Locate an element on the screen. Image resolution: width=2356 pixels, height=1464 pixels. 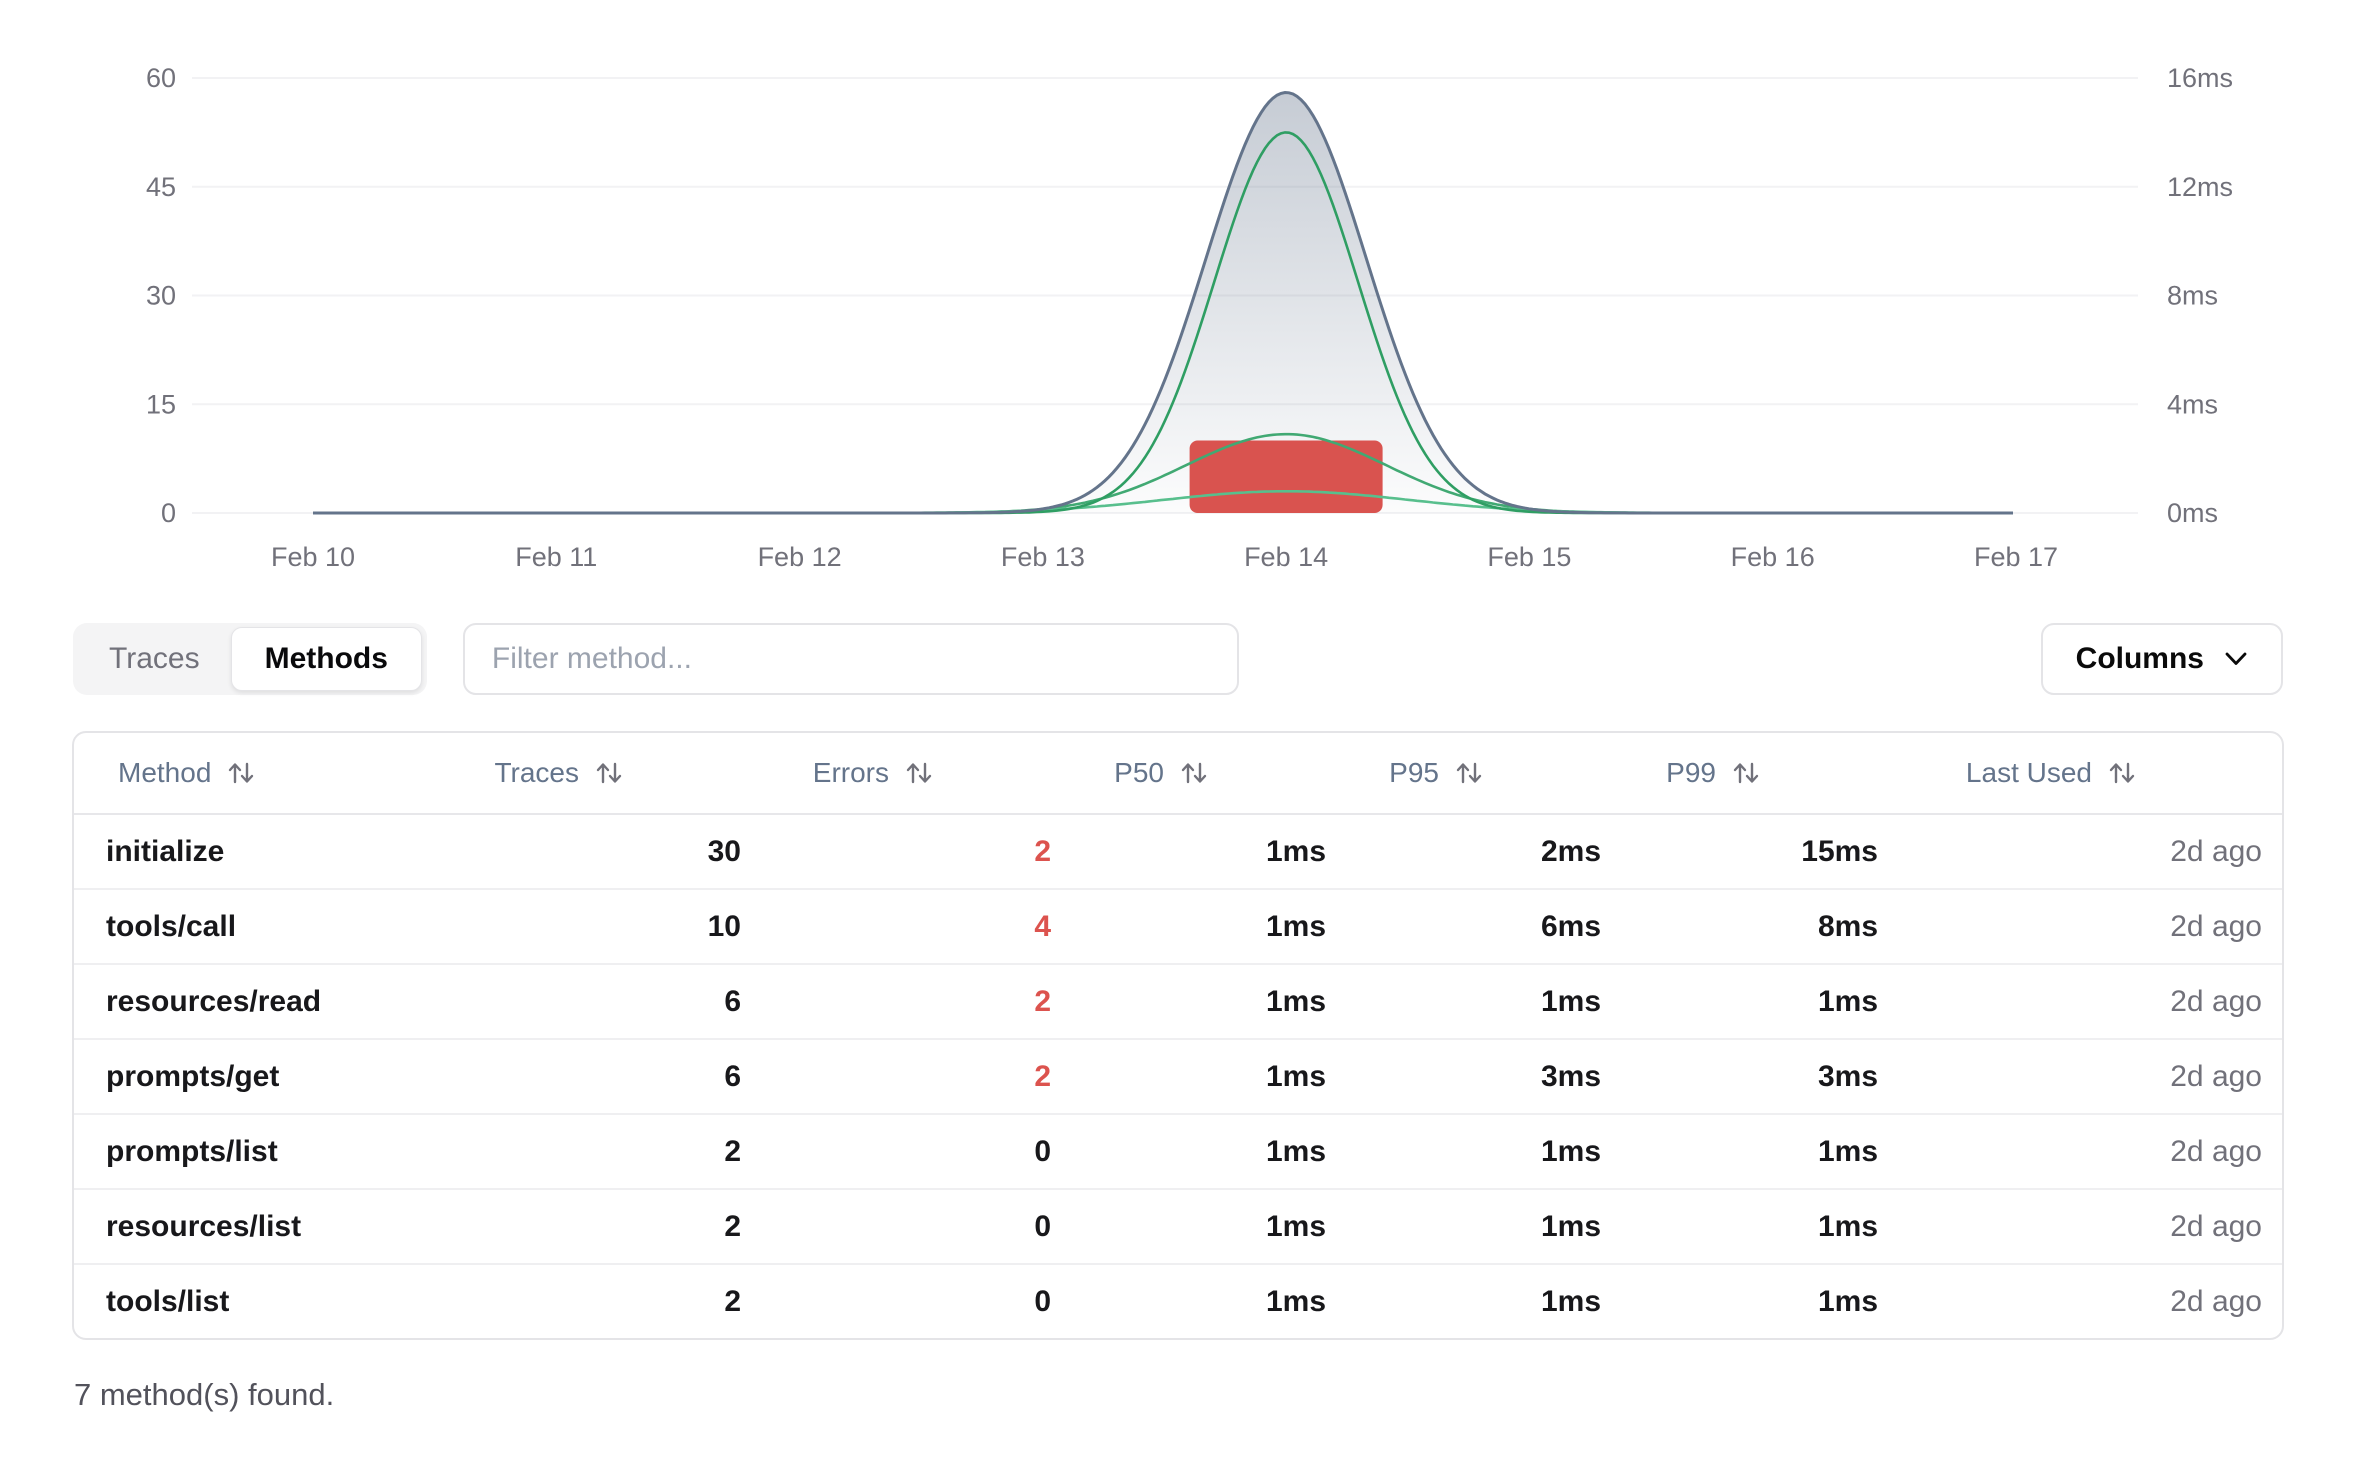
table-row: tools/call 10 4 1ms 6ms 8ms 2d ago is located at coordinates (1178, 926).